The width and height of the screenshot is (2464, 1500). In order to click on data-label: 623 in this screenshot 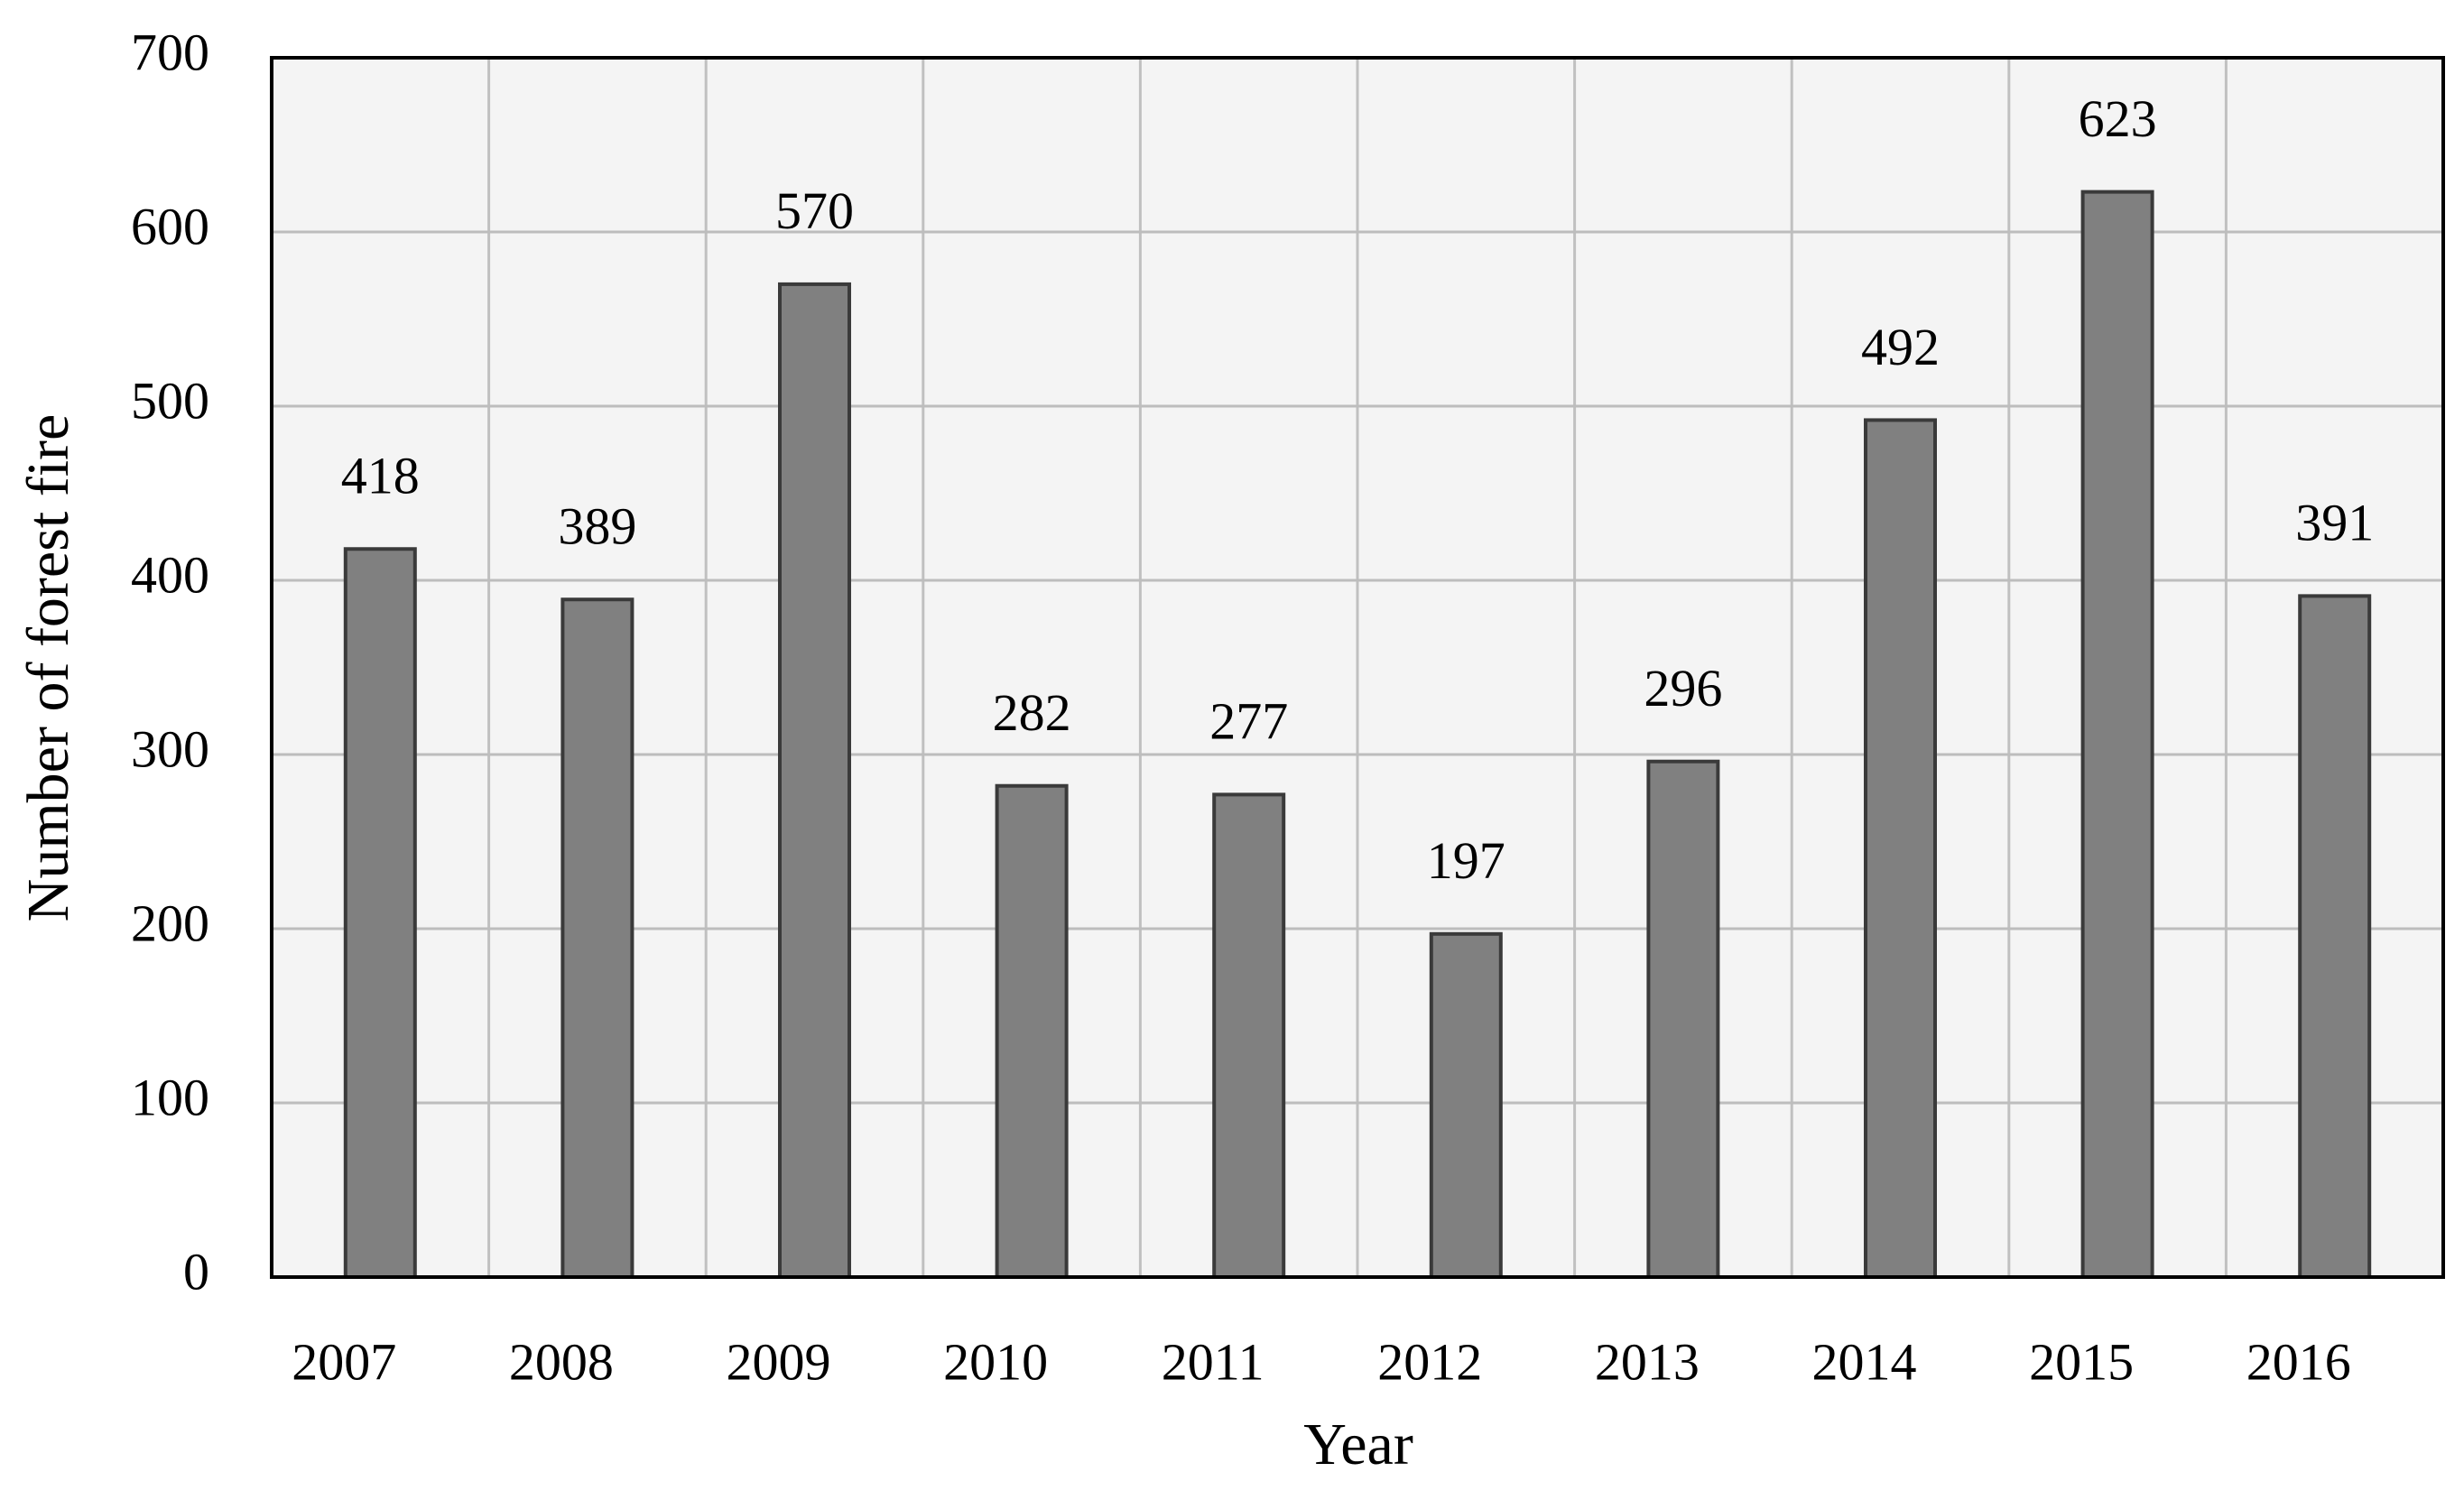, I will do `click(2118, 118)`.